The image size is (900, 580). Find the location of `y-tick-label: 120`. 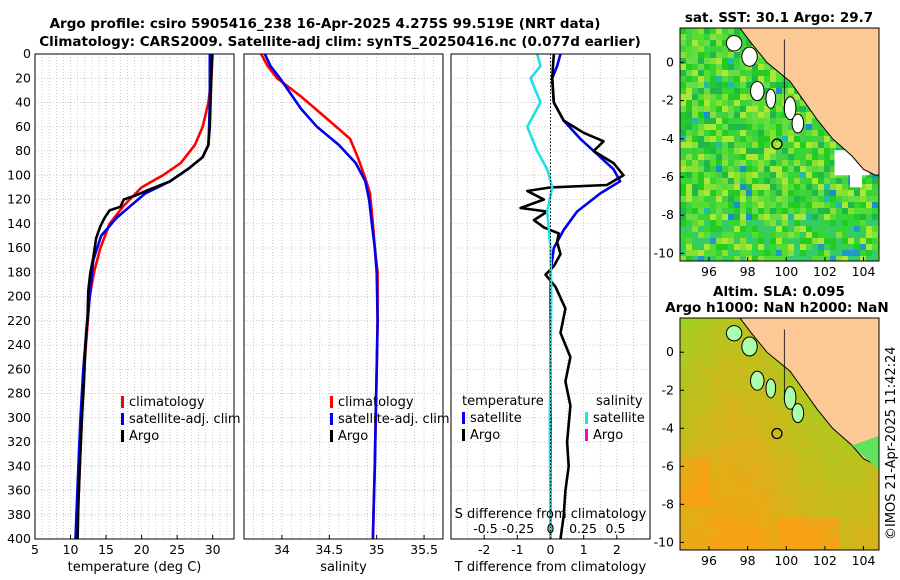

y-tick-label: 120 is located at coordinates (19, 199).